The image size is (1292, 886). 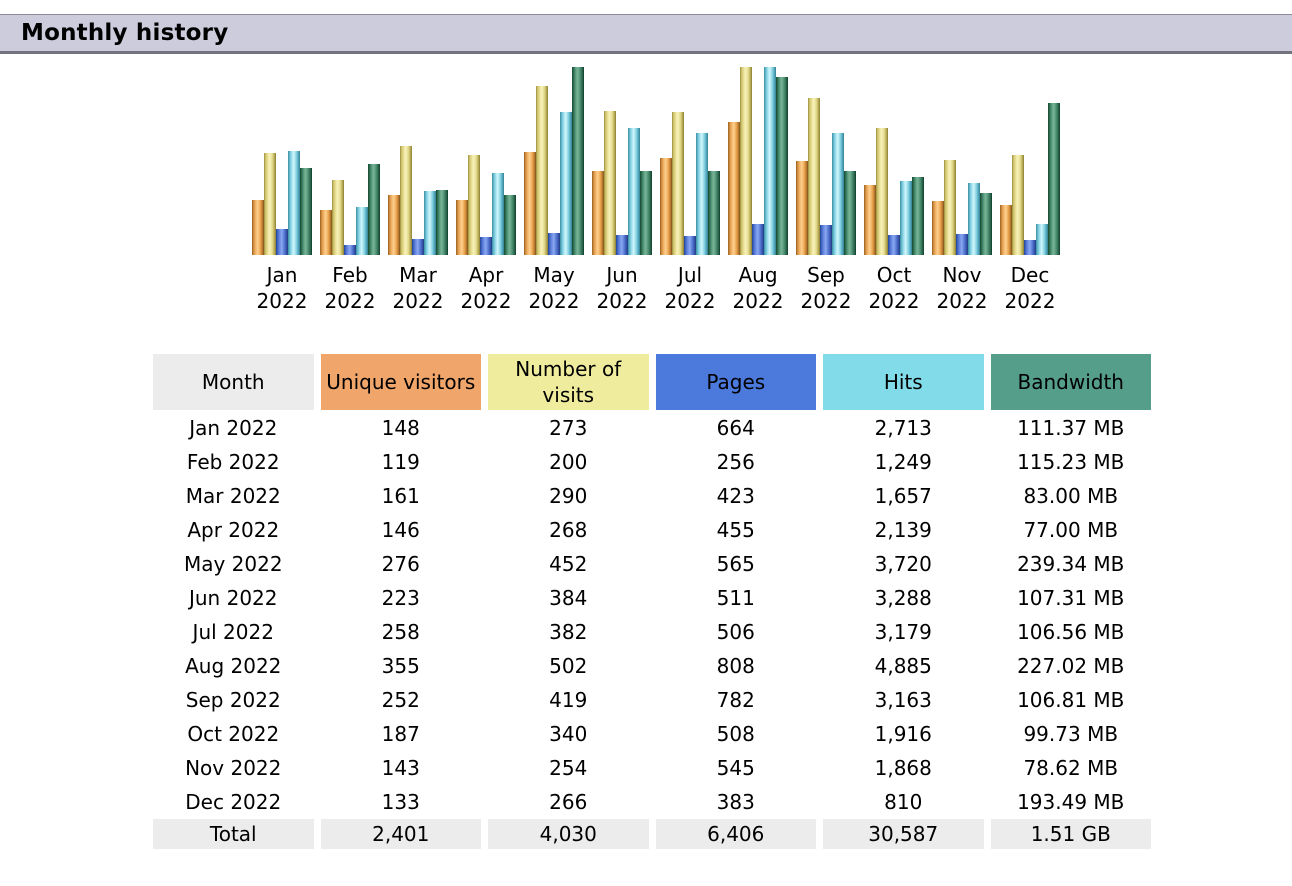 I want to click on cell-unique: 252, so click(x=400, y=699).